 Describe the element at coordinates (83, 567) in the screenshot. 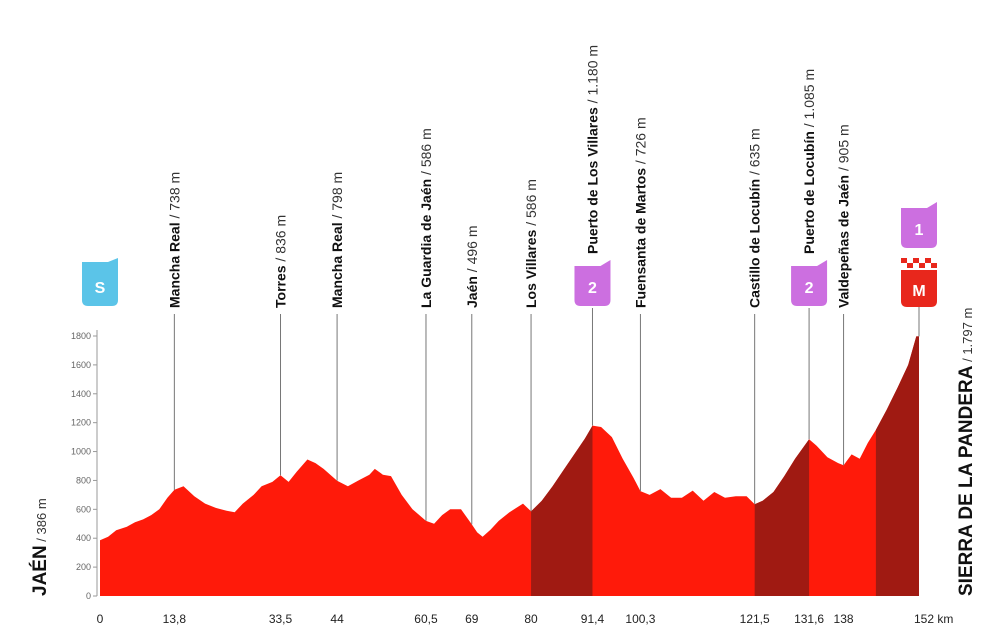

I see `y-tick-label: 200` at that location.